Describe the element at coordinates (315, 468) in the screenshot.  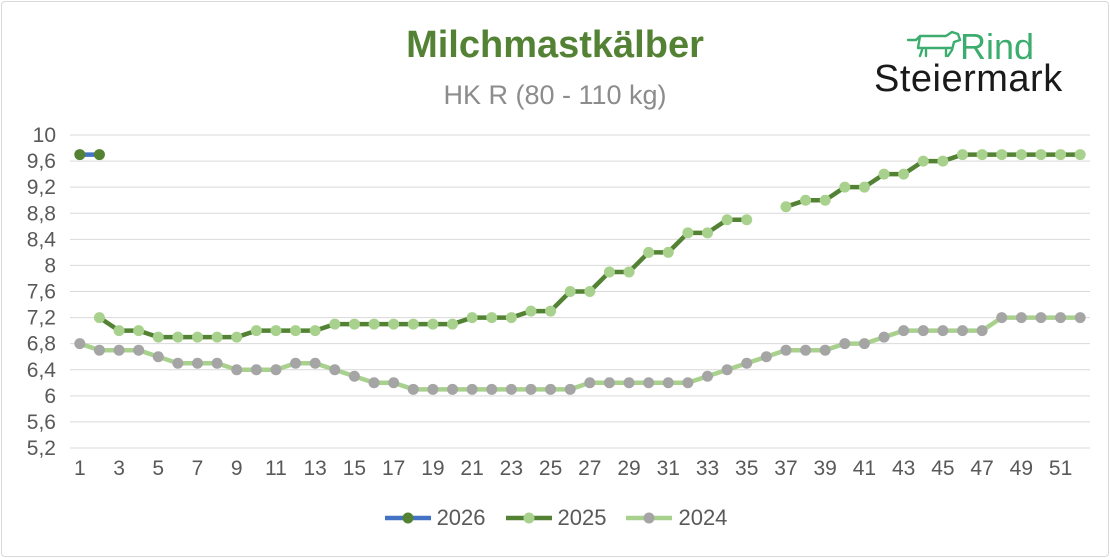
I see `x-tick-label: 13` at that location.